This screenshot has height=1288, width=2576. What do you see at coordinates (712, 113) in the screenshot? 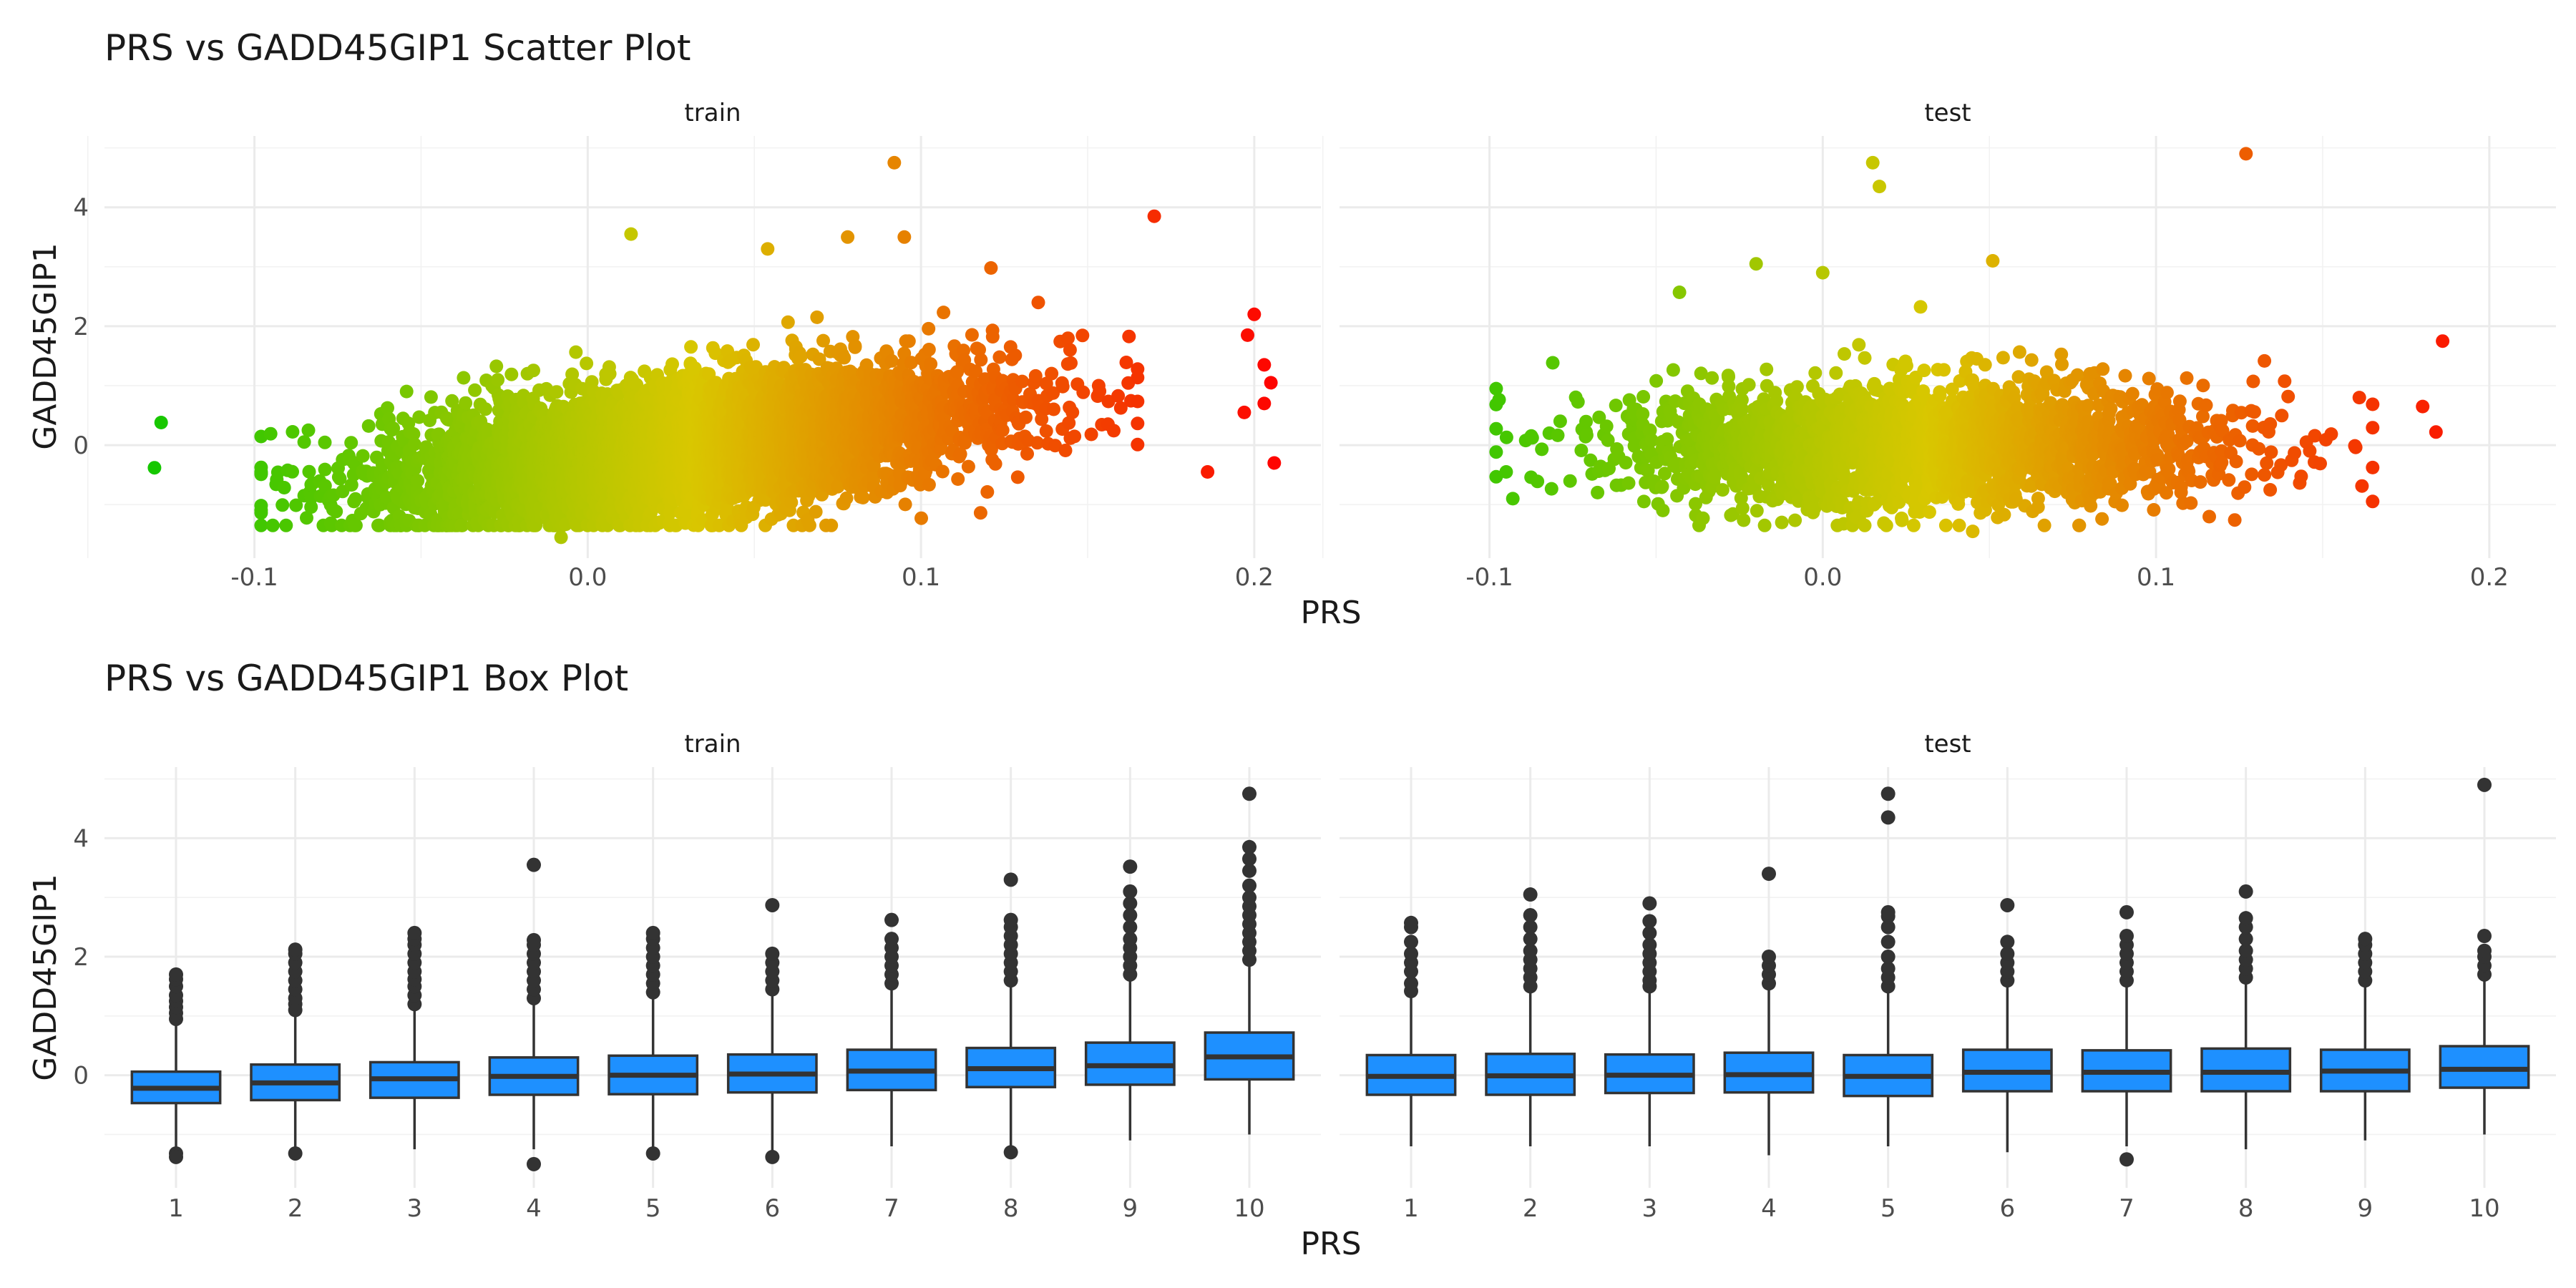
I see `scatter-facet-label-train: train` at bounding box center [712, 113].